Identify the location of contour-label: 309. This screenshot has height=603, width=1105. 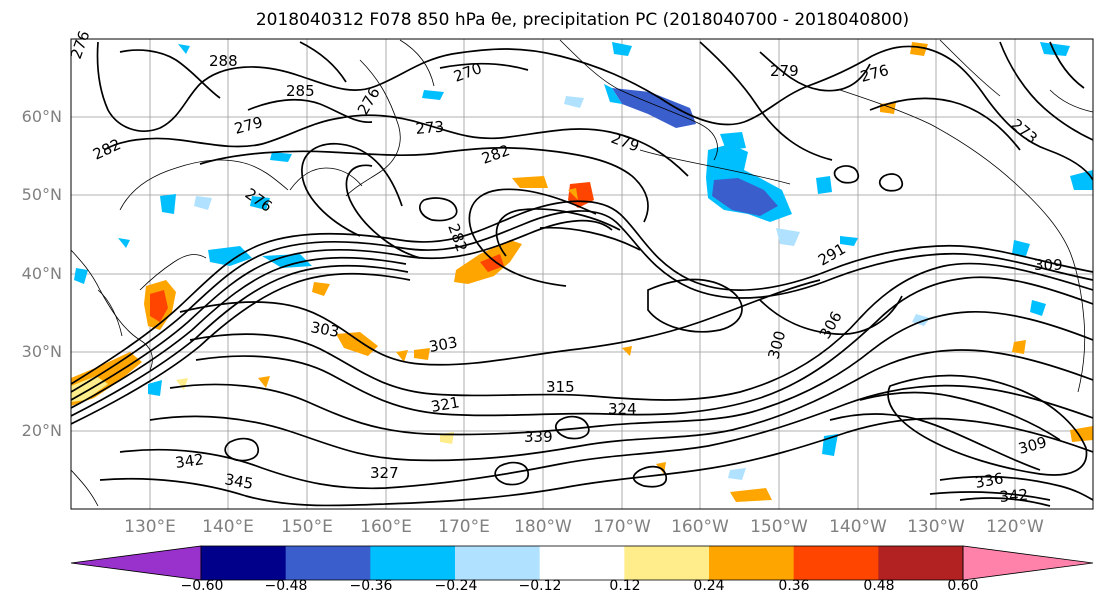
(1048, 265).